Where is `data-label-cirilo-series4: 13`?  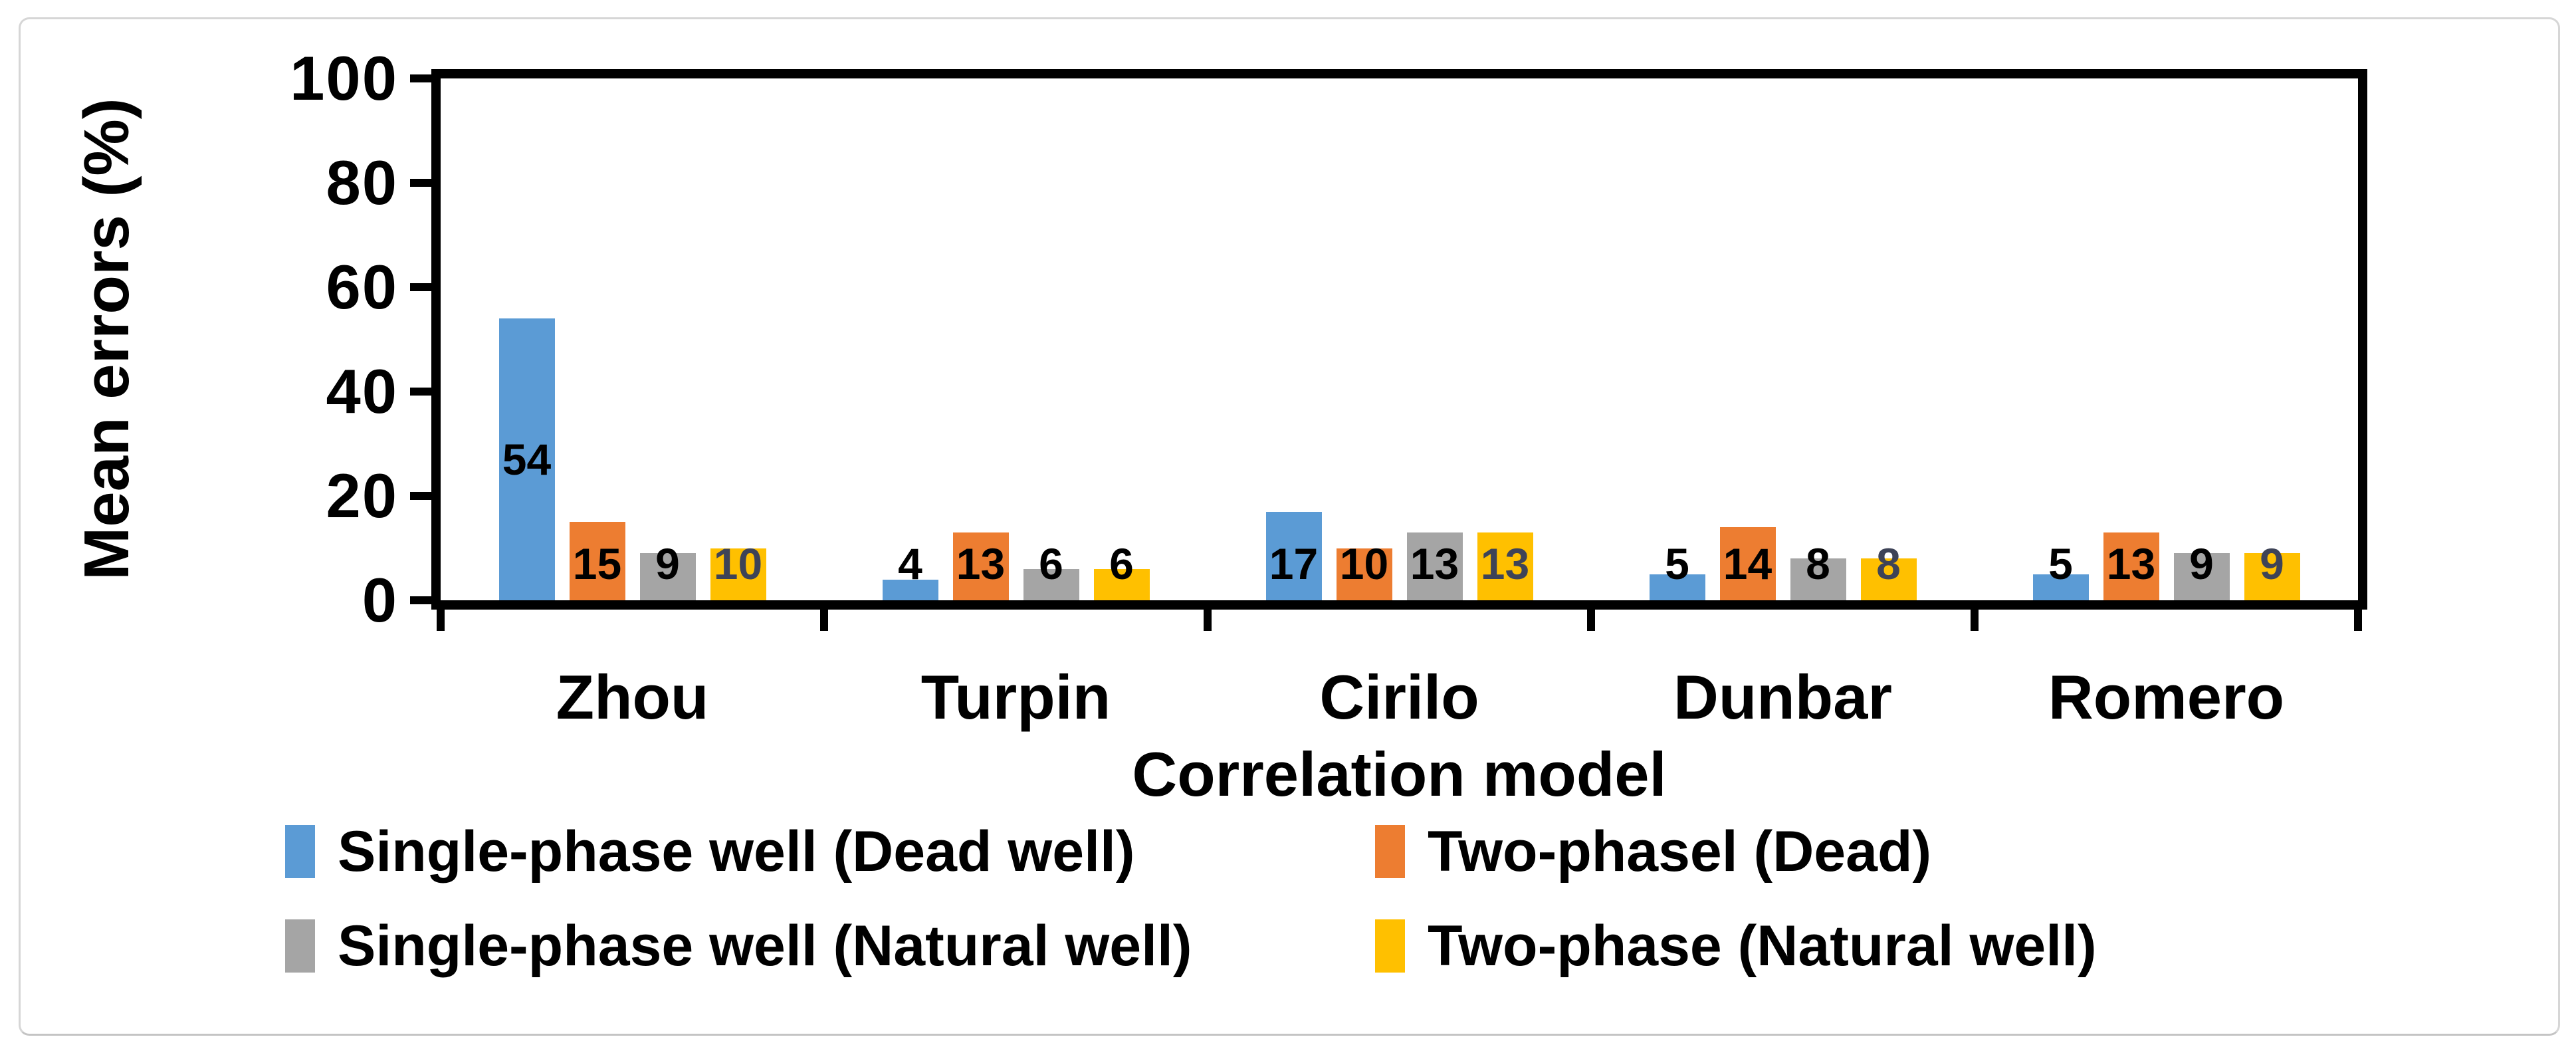 data-label-cirilo-series4: 13 is located at coordinates (1505, 563).